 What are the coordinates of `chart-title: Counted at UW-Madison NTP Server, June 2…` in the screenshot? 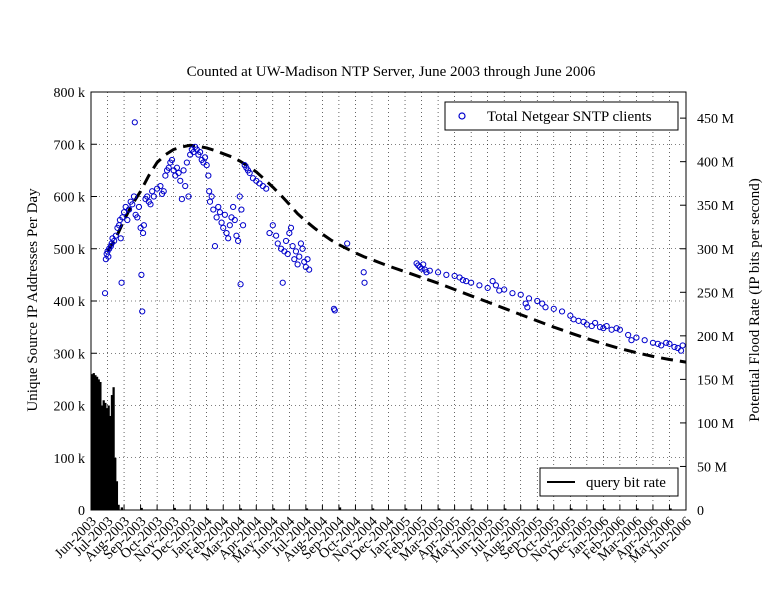 It's located at (391, 72).